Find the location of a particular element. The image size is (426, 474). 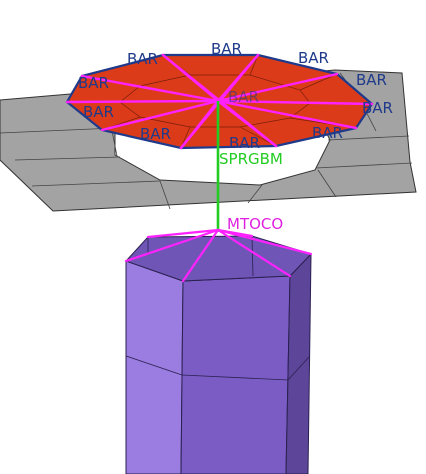

disk-spokes is located at coordinates (219, 101).